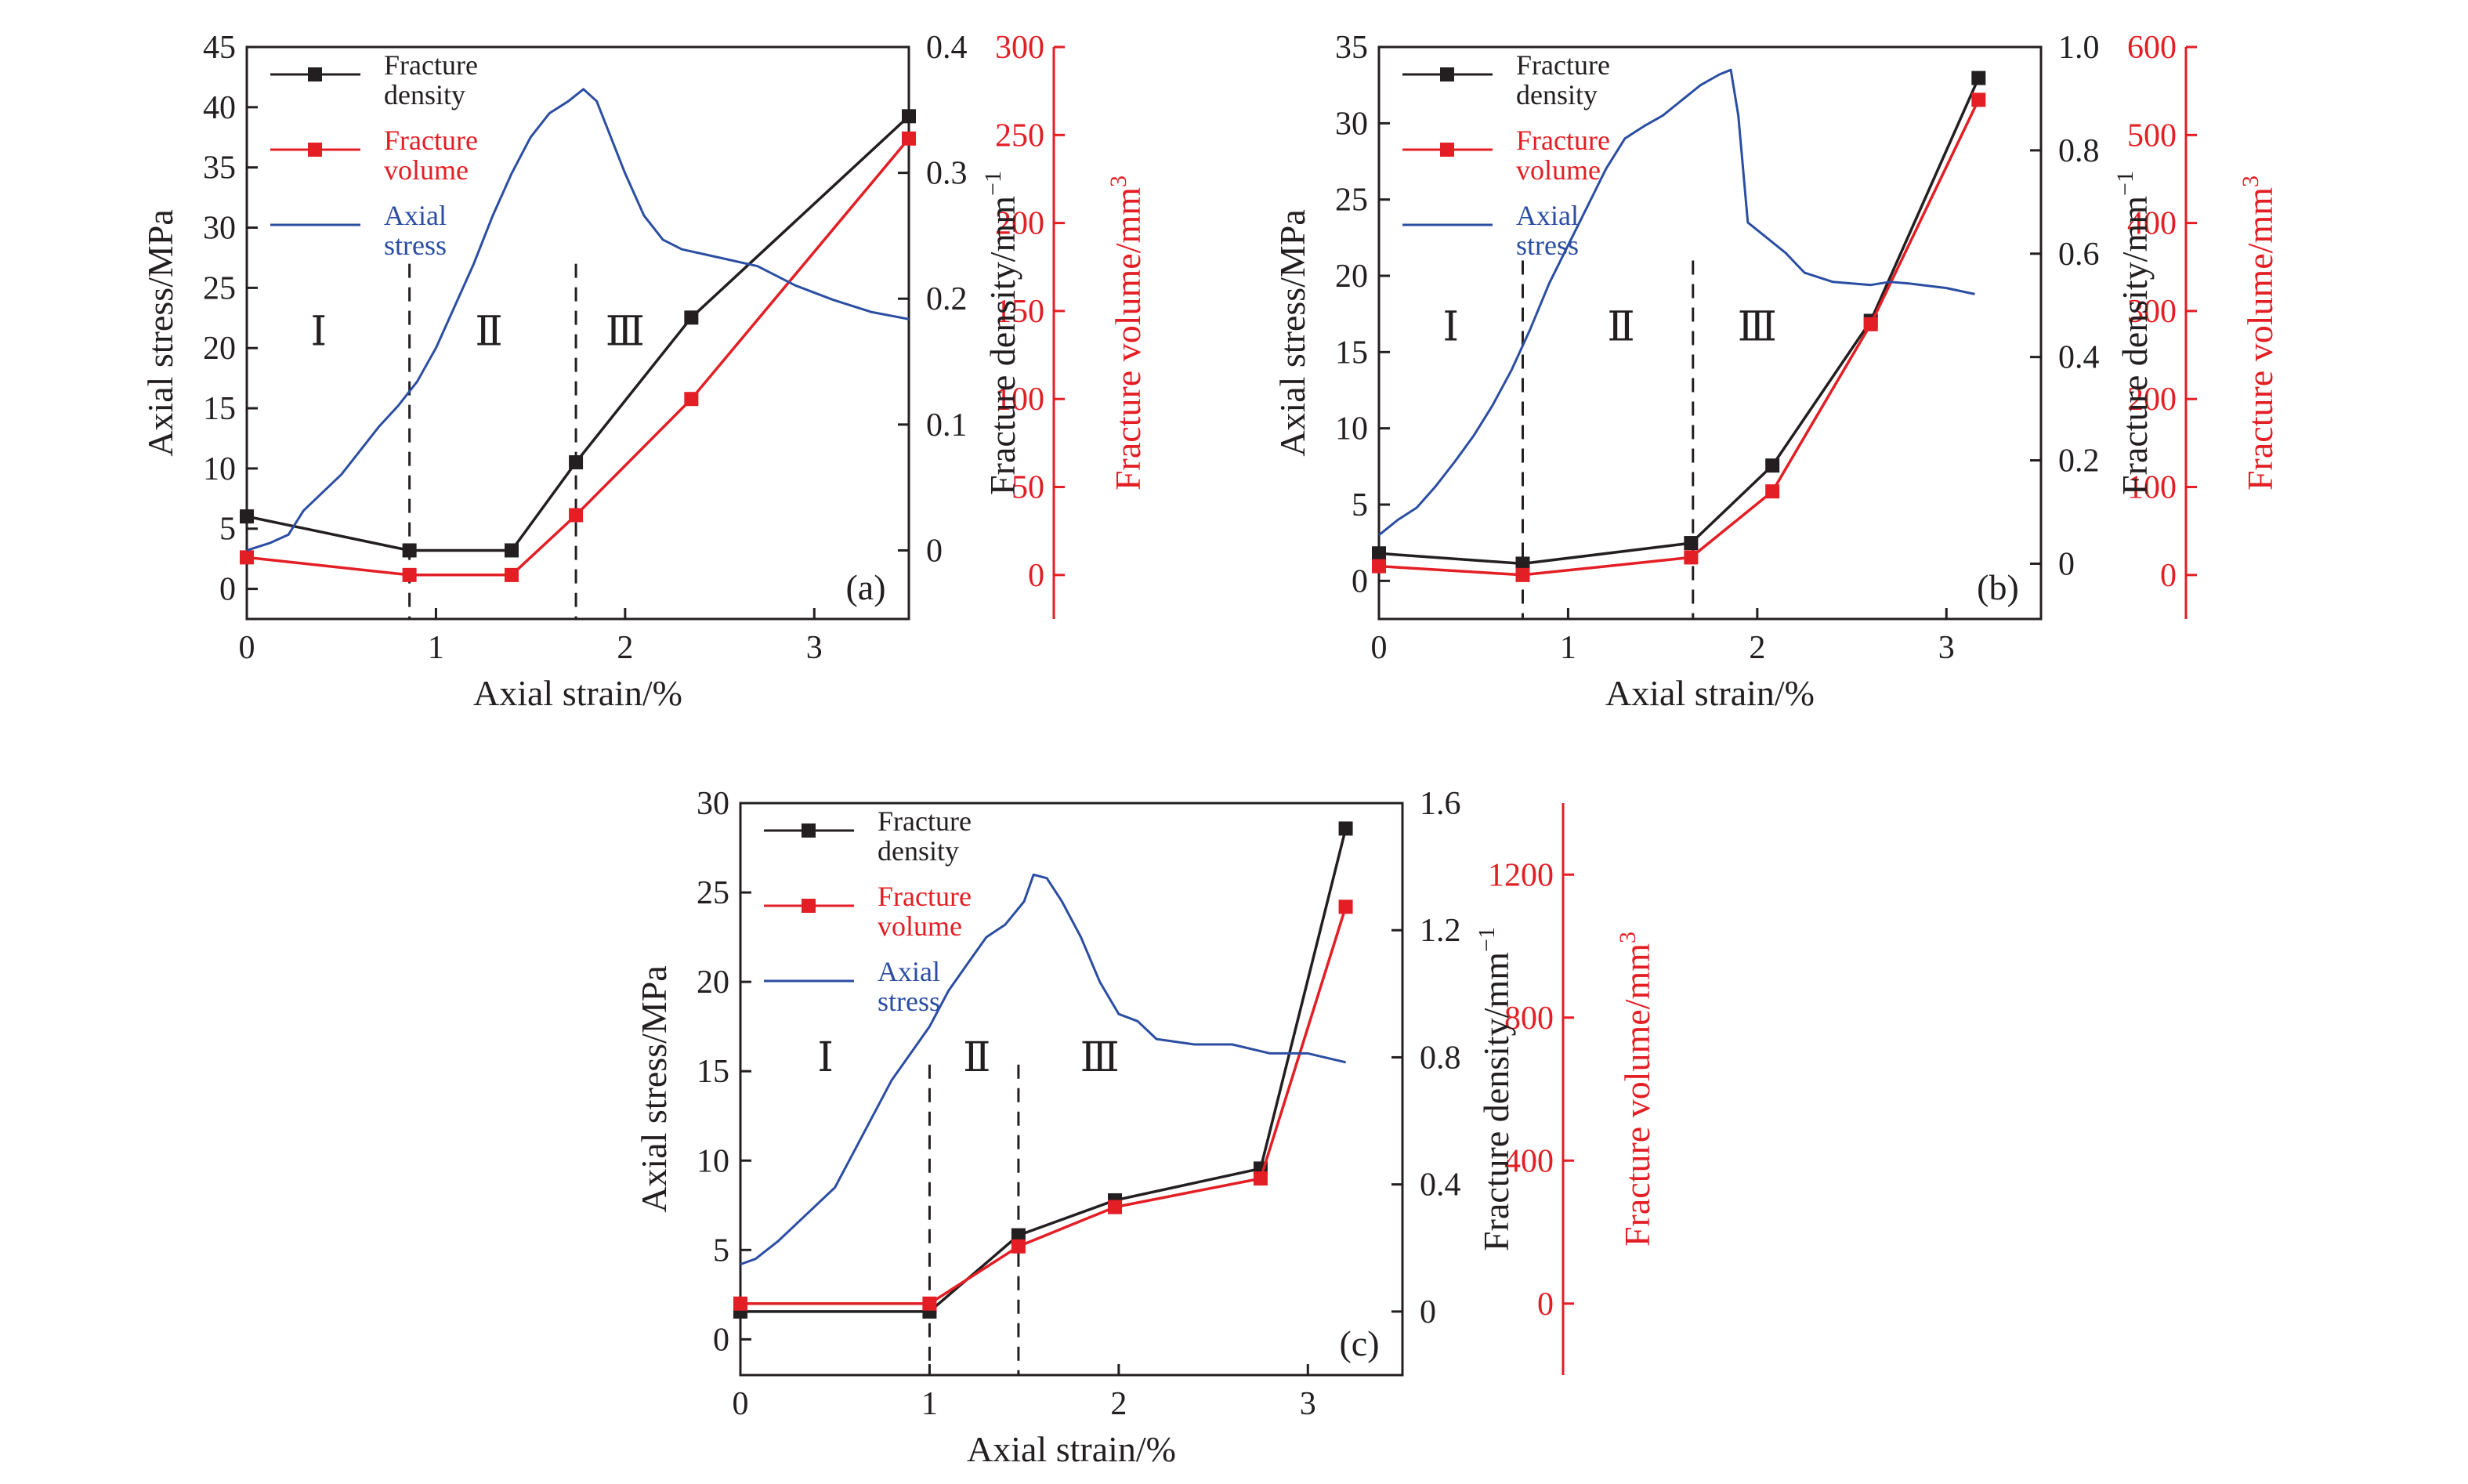 This screenshot has height=1484, width=2468. I want to click on density-tick-label: 0.2, so click(2079, 461).